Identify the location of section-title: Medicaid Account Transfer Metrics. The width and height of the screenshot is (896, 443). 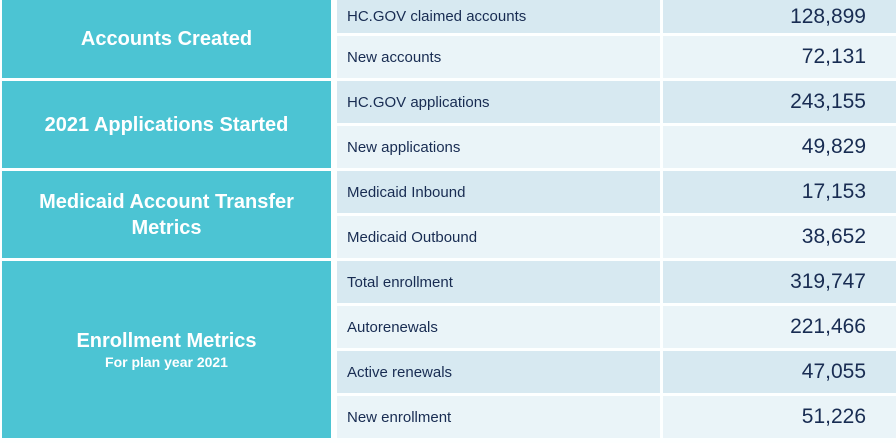
(166, 214).